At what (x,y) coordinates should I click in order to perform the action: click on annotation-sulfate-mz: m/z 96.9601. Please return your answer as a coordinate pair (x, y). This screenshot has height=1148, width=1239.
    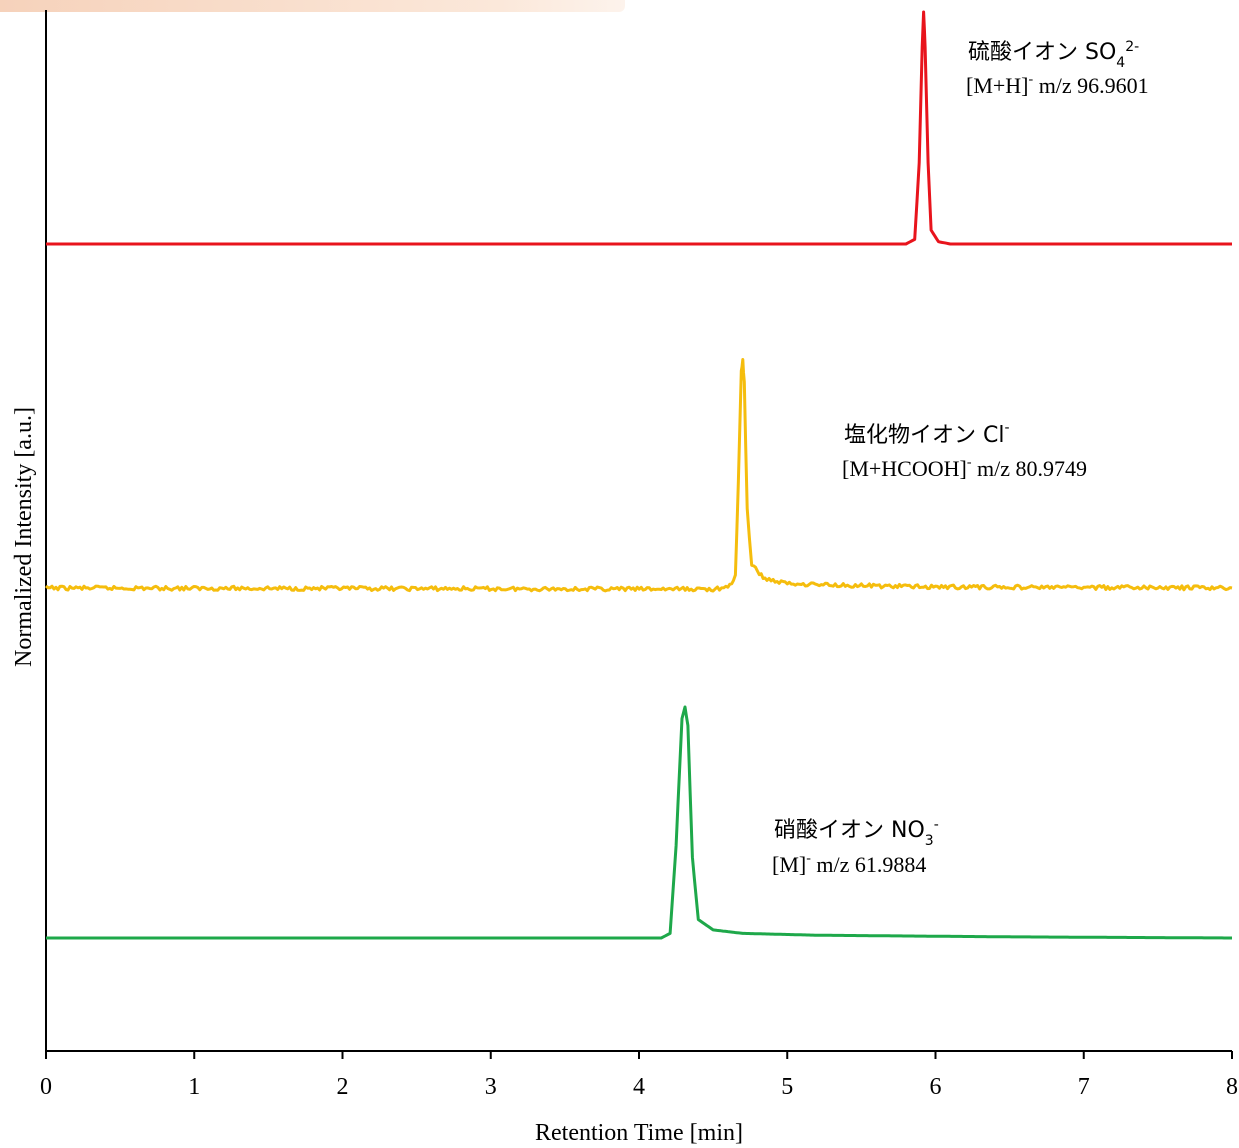
    Looking at the image, I should click on (1091, 85).